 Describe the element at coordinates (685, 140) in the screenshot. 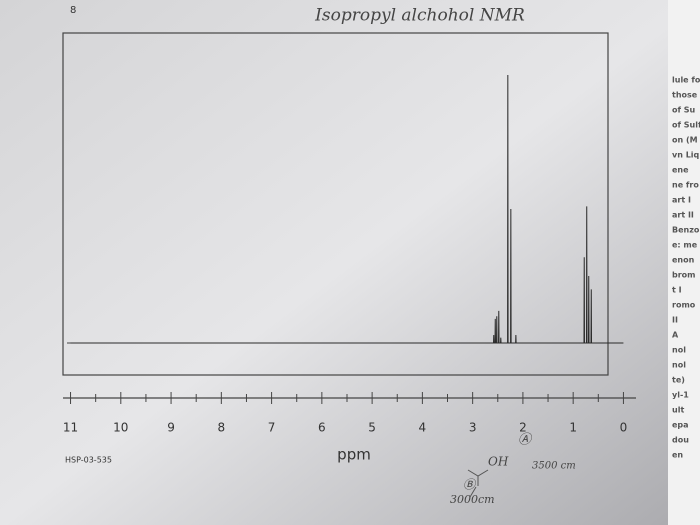

I see `side-page-text: on (M` at that location.